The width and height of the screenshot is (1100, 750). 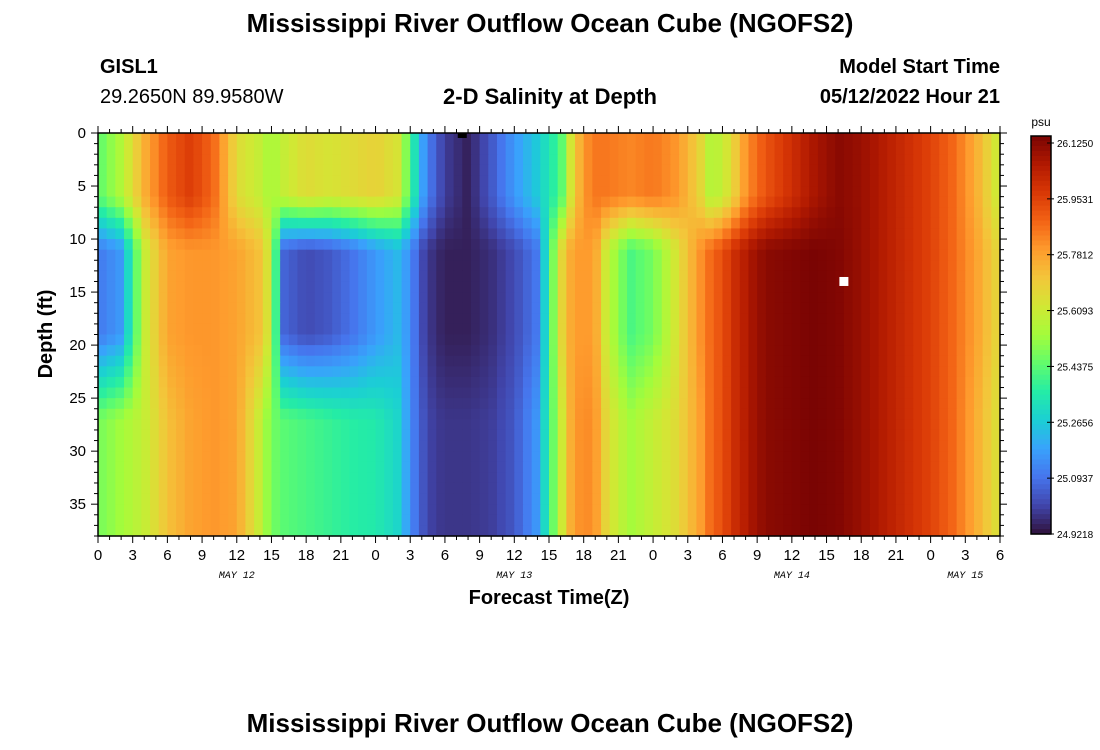 What do you see at coordinates (82, 186) in the screenshot?
I see `y-tick-label: 5` at bounding box center [82, 186].